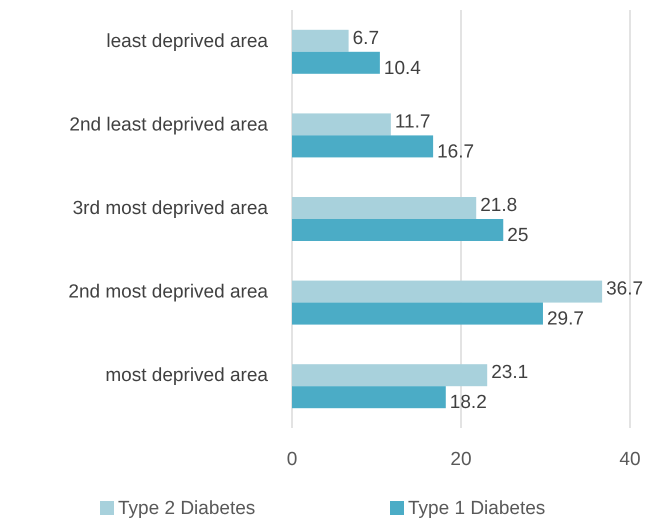 The image size is (670, 526). What do you see at coordinates (187, 508) in the screenshot?
I see `legend-label: Type 2 Diabetes` at bounding box center [187, 508].